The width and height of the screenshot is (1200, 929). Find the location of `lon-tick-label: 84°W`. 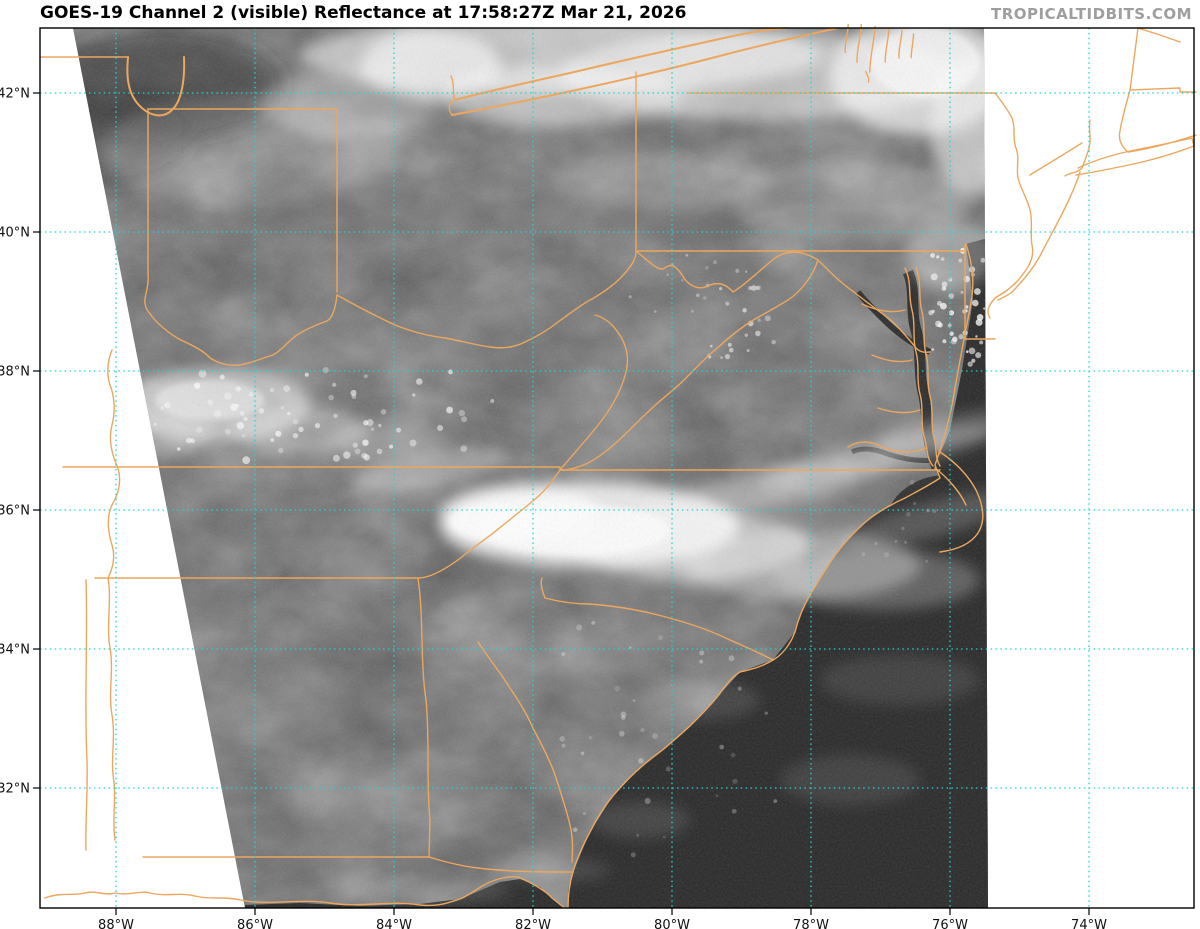

lon-tick-label: 84°W is located at coordinates (394, 923).